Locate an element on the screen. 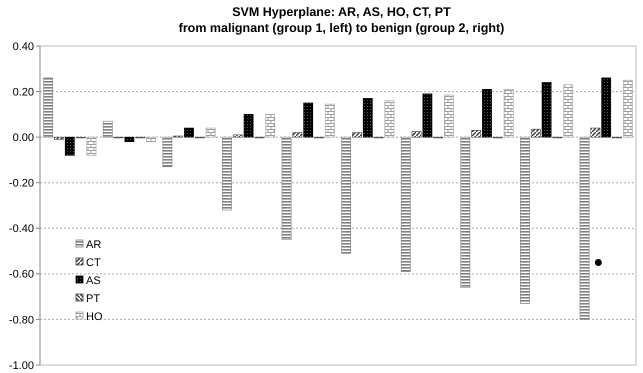 The image size is (643, 373). legend-label: AR is located at coordinates (94, 244).